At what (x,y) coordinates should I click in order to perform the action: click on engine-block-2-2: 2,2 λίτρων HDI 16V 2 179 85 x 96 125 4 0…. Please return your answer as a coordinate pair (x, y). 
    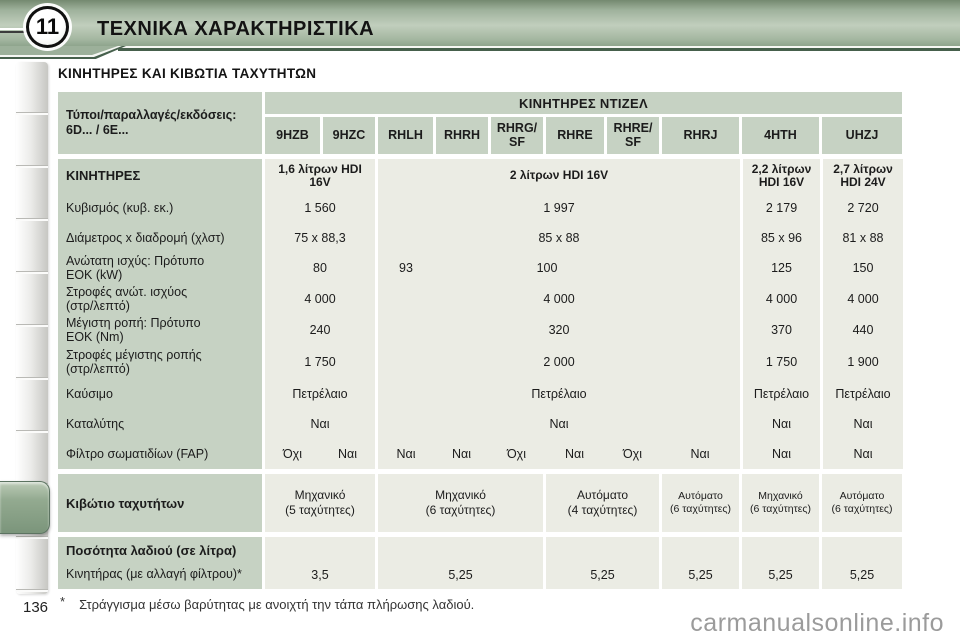
    Looking at the image, I should click on (781, 314).